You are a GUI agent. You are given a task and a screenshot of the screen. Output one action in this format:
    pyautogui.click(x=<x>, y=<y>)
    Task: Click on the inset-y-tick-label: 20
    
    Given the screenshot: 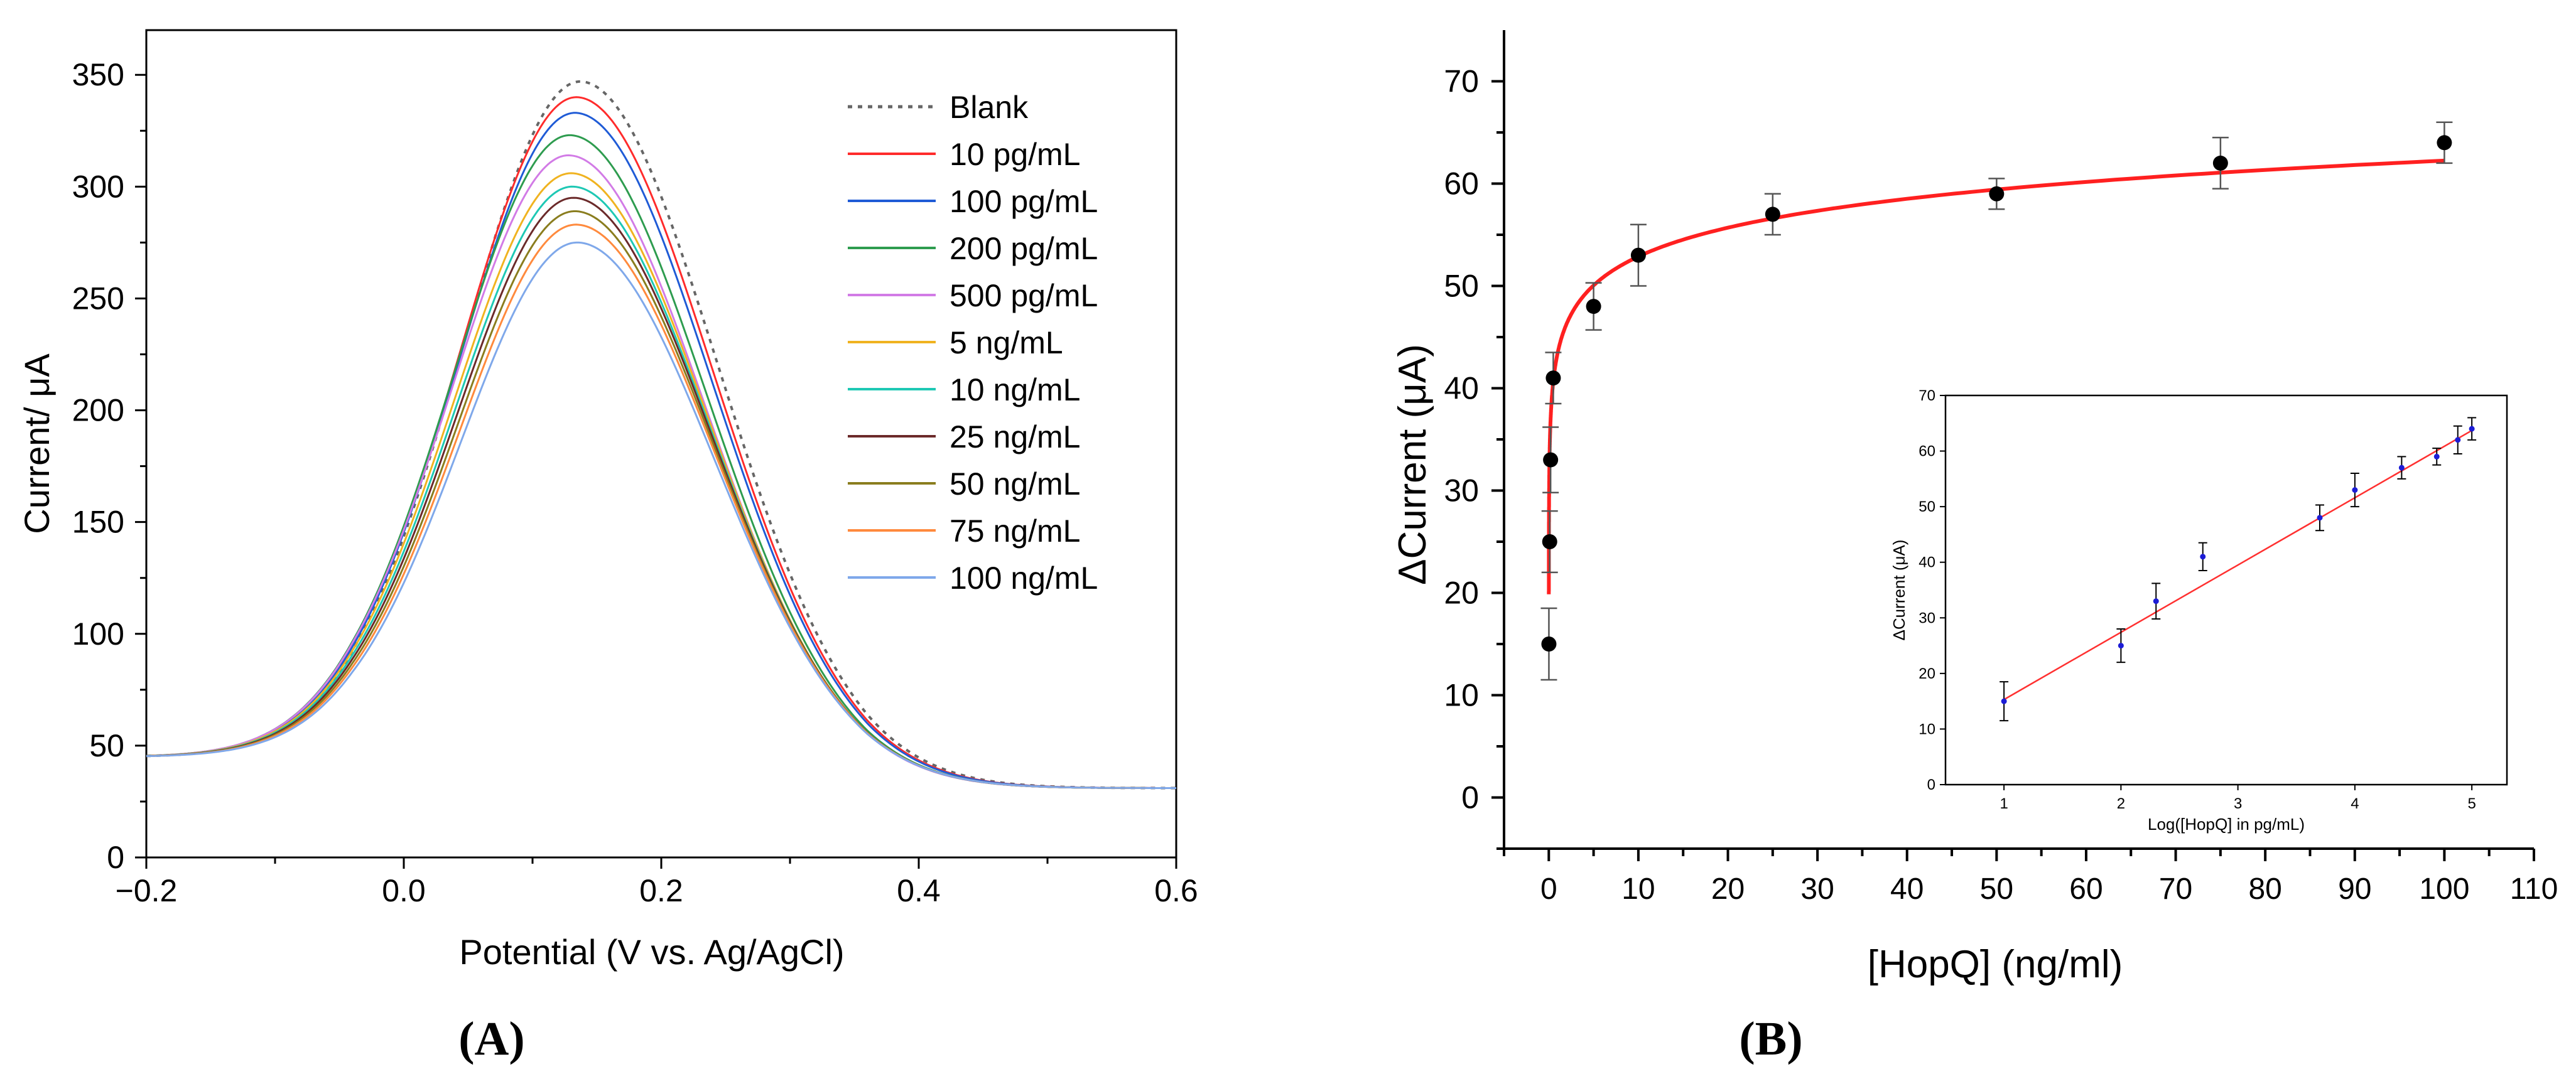 What is the action you would take?
    pyautogui.click(x=1926, y=673)
    